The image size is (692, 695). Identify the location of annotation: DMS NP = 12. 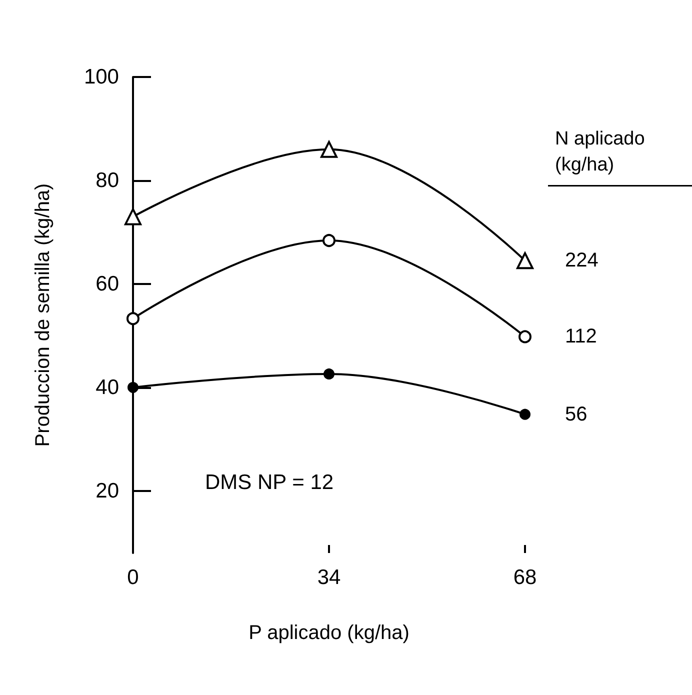
(269, 482).